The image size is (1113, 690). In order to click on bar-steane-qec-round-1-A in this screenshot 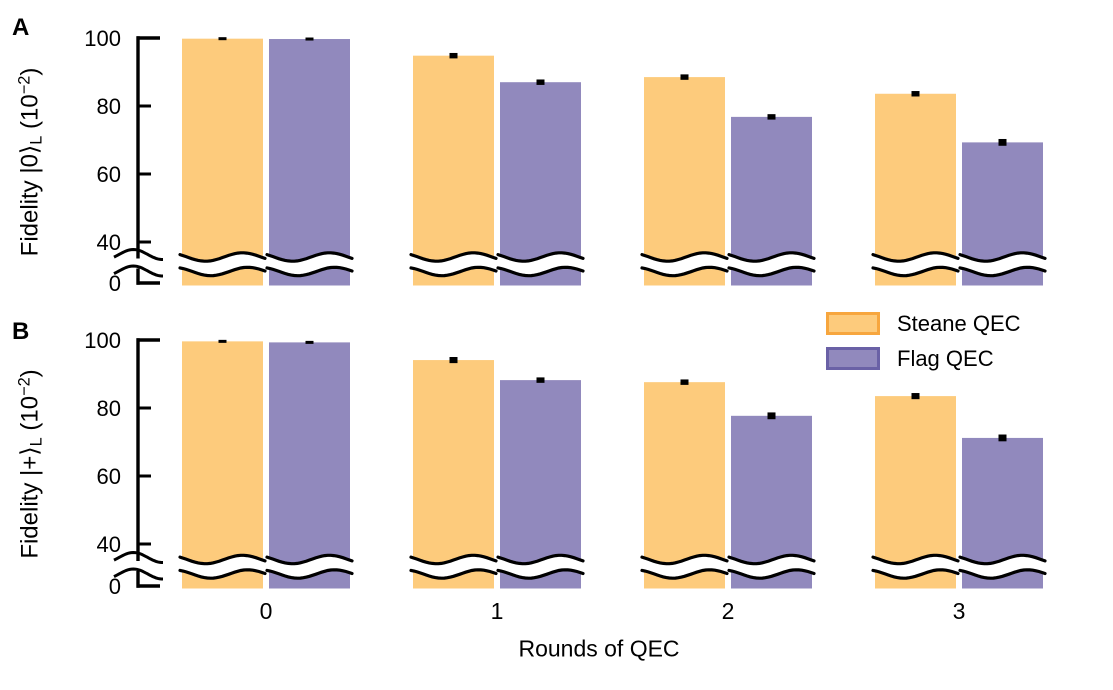, I will do `click(453, 170)`.